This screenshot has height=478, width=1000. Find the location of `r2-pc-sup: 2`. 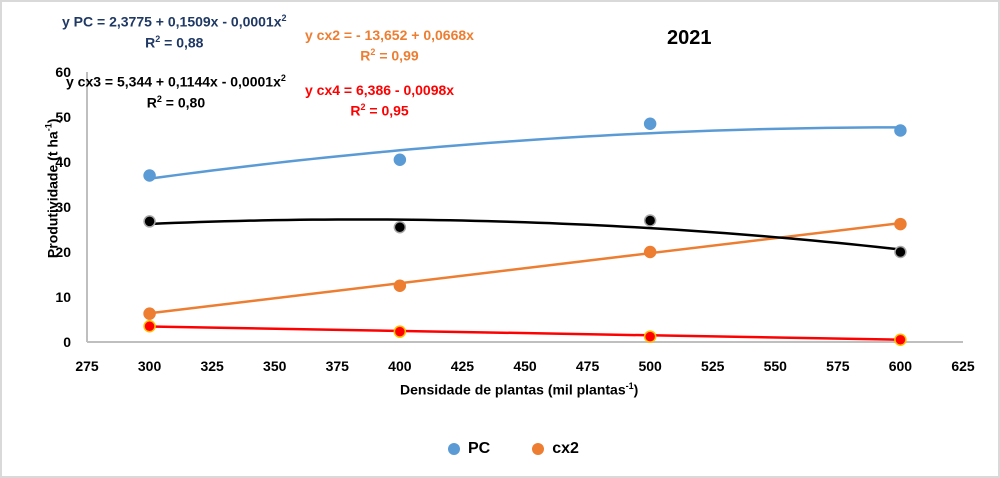

r2-pc-sup: 2 is located at coordinates (158, 38).